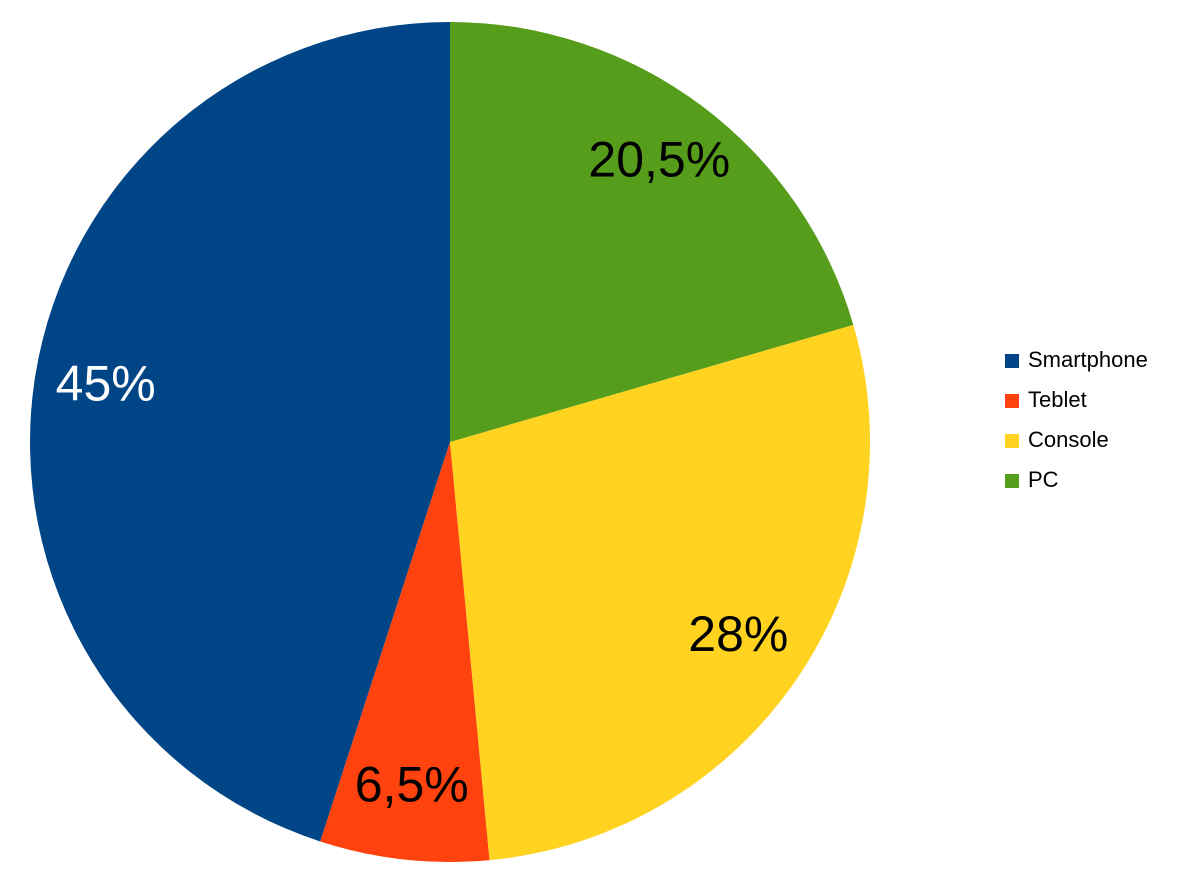 Image resolution: width=1200 pixels, height=892 pixels. I want to click on data-label: 45%, so click(106, 384).